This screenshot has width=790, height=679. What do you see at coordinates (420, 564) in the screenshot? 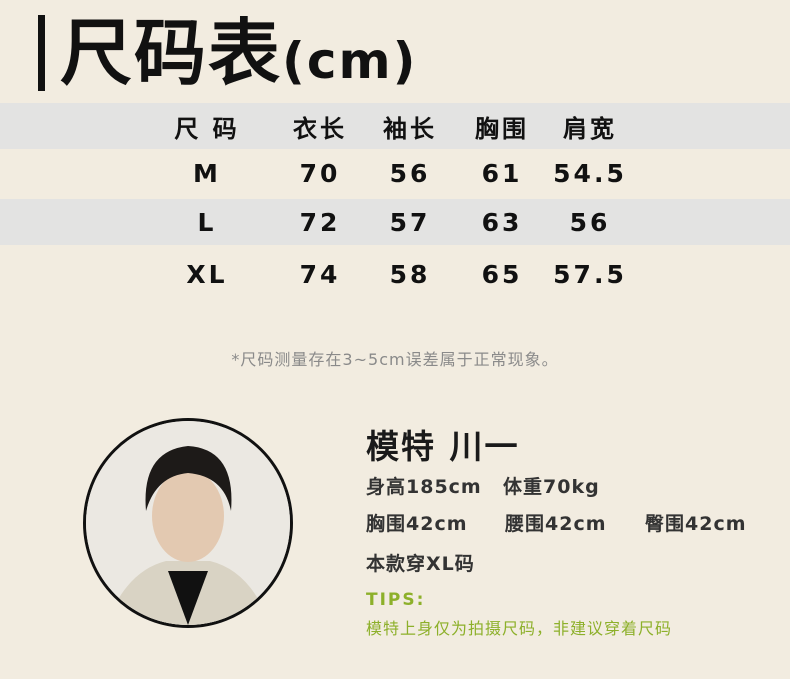
I see `model-wears-size: 本款穿XL码` at bounding box center [420, 564].